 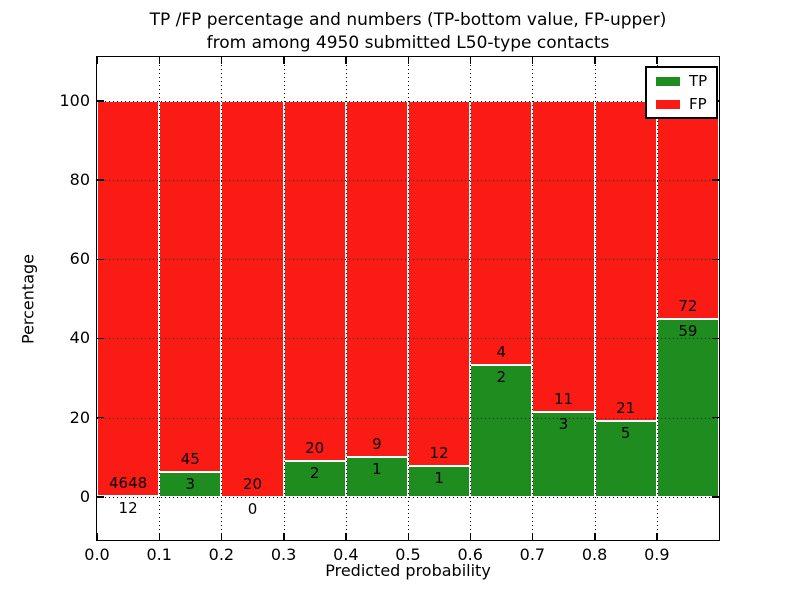 What do you see at coordinates (377, 444) in the screenshot?
I see `bar-count-label-fp: 9` at bounding box center [377, 444].